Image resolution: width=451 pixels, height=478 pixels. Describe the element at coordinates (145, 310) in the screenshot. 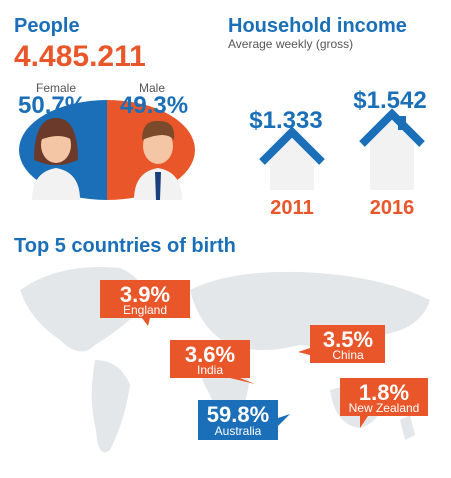

I see `country-name: England` at that location.